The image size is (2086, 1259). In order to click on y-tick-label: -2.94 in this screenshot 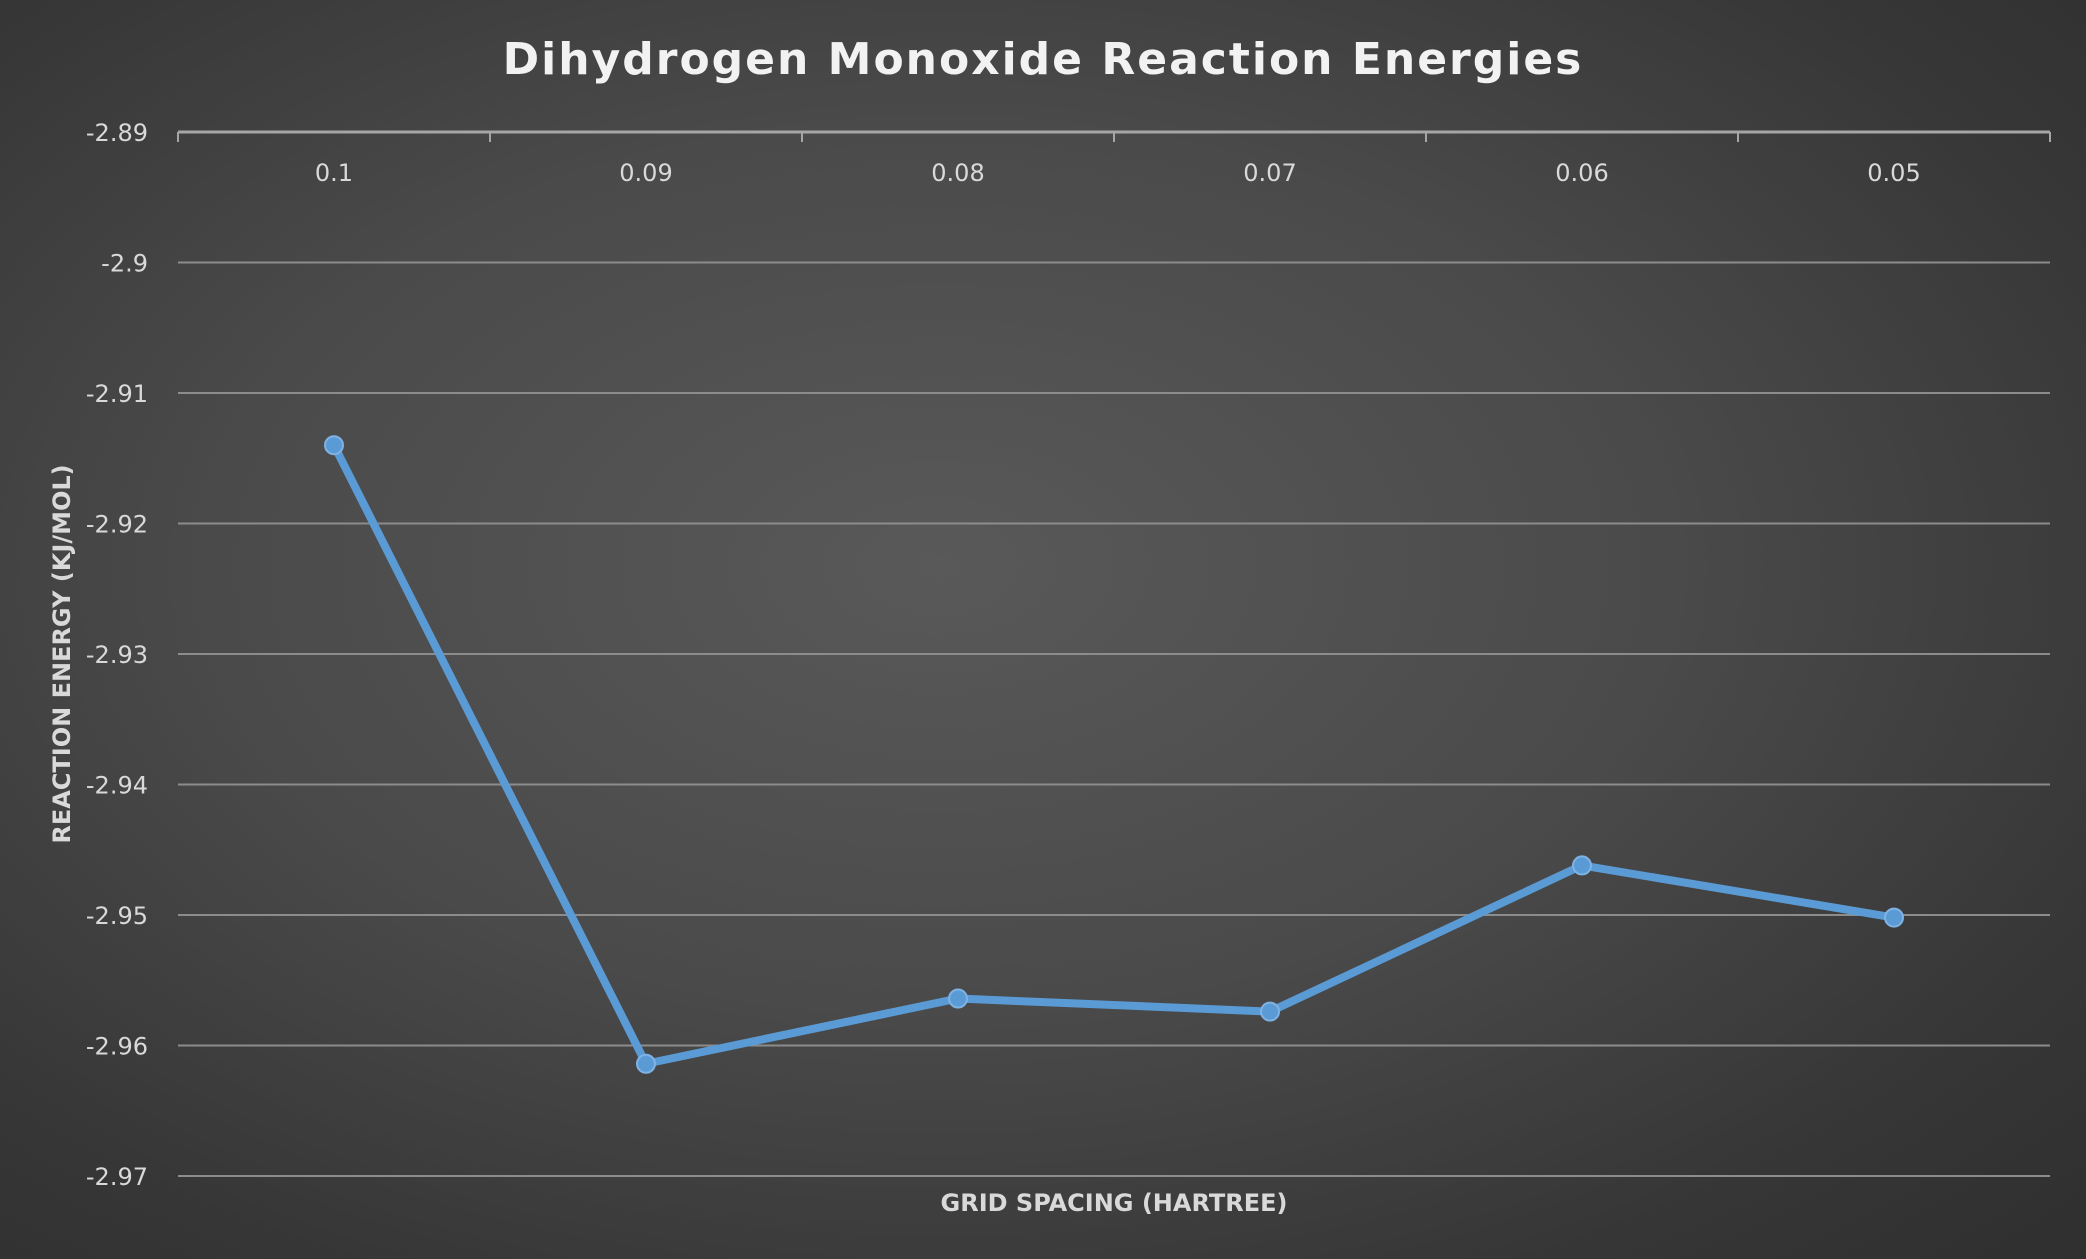, I will do `click(117, 786)`.